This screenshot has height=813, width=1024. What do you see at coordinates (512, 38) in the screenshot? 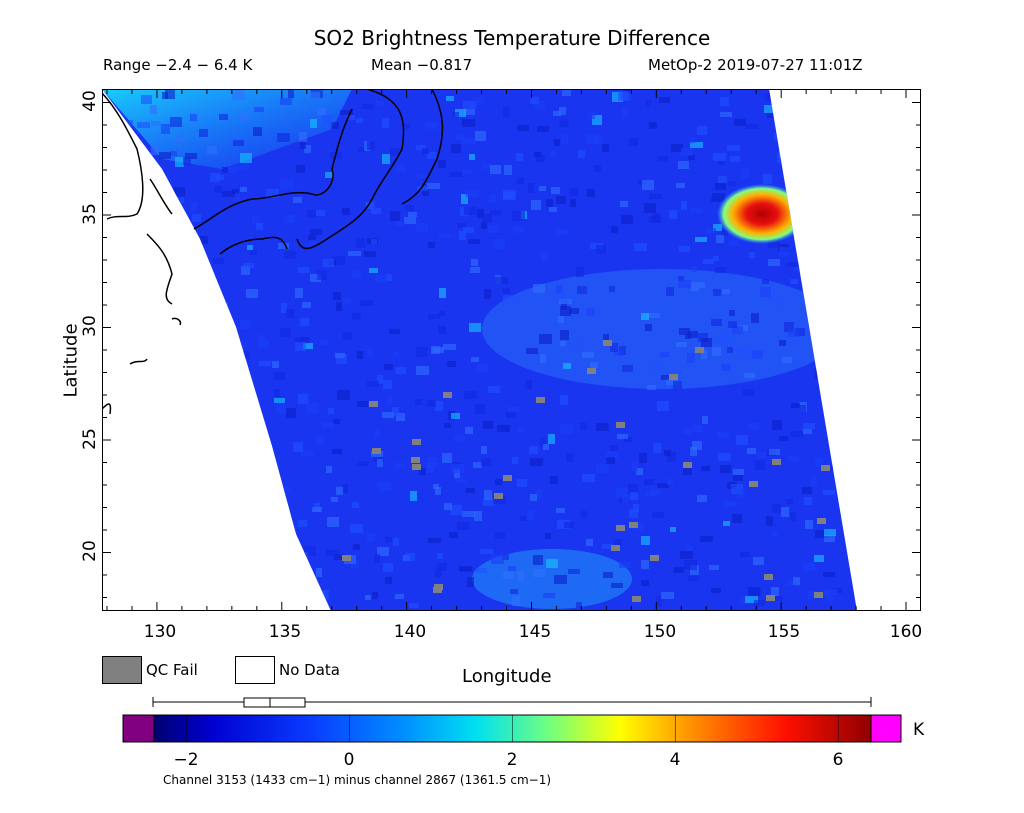
I see `chart-title: SO2 Brightness Temperature Difference` at bounding box center [512, 38].